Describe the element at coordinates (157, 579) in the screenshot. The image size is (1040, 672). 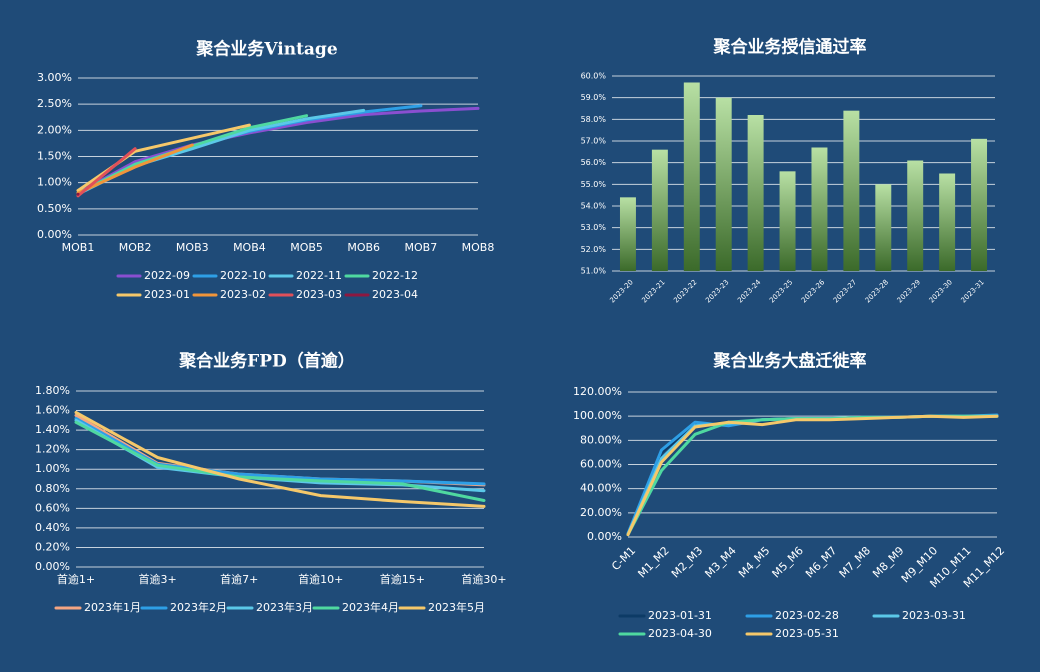
I see `x-tick-label: 首逾3+` at that location.